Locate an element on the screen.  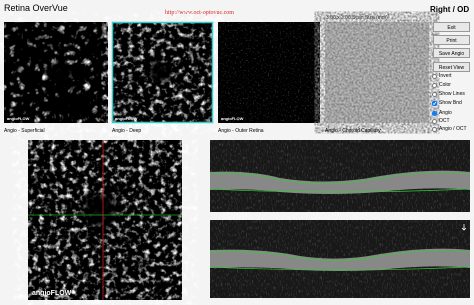
radio-row: Angio is located at coordinates (442, 113).